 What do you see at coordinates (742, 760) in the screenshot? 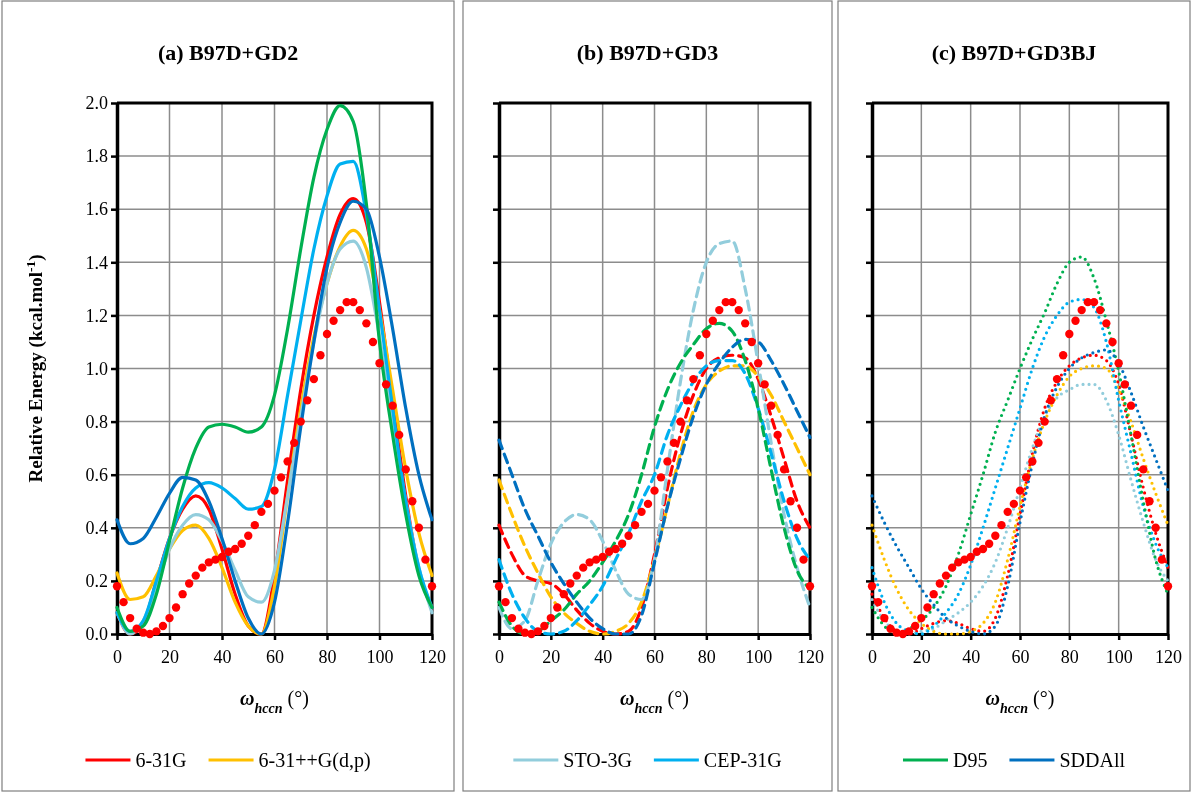
I see `legend-label: CEP-31G` at bounding box center [742, 760].